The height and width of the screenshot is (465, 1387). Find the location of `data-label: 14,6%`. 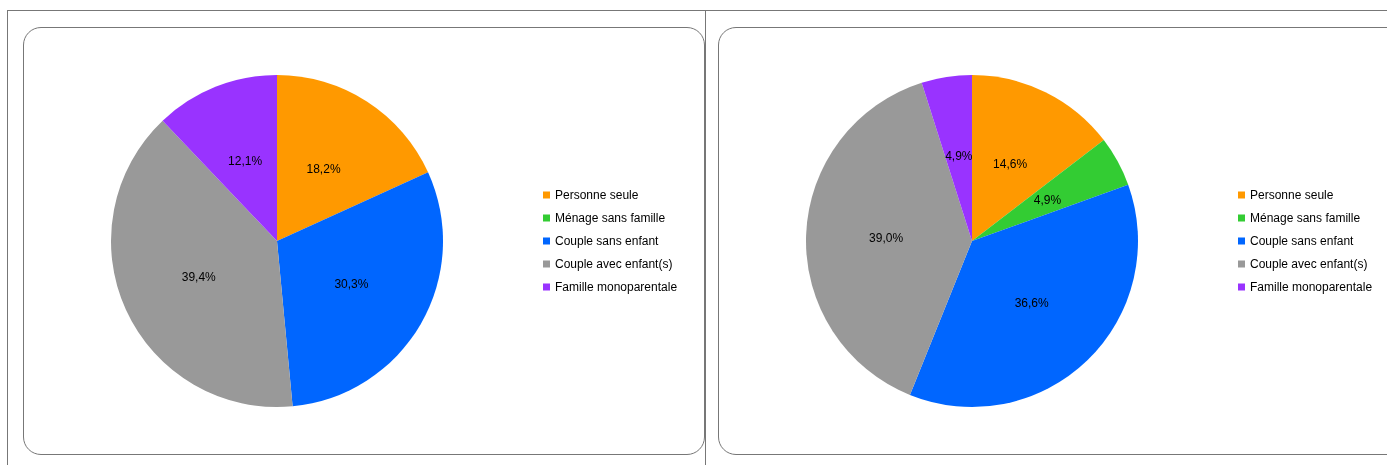

data-label: 14,6% is located at coordinates (1010, 163).